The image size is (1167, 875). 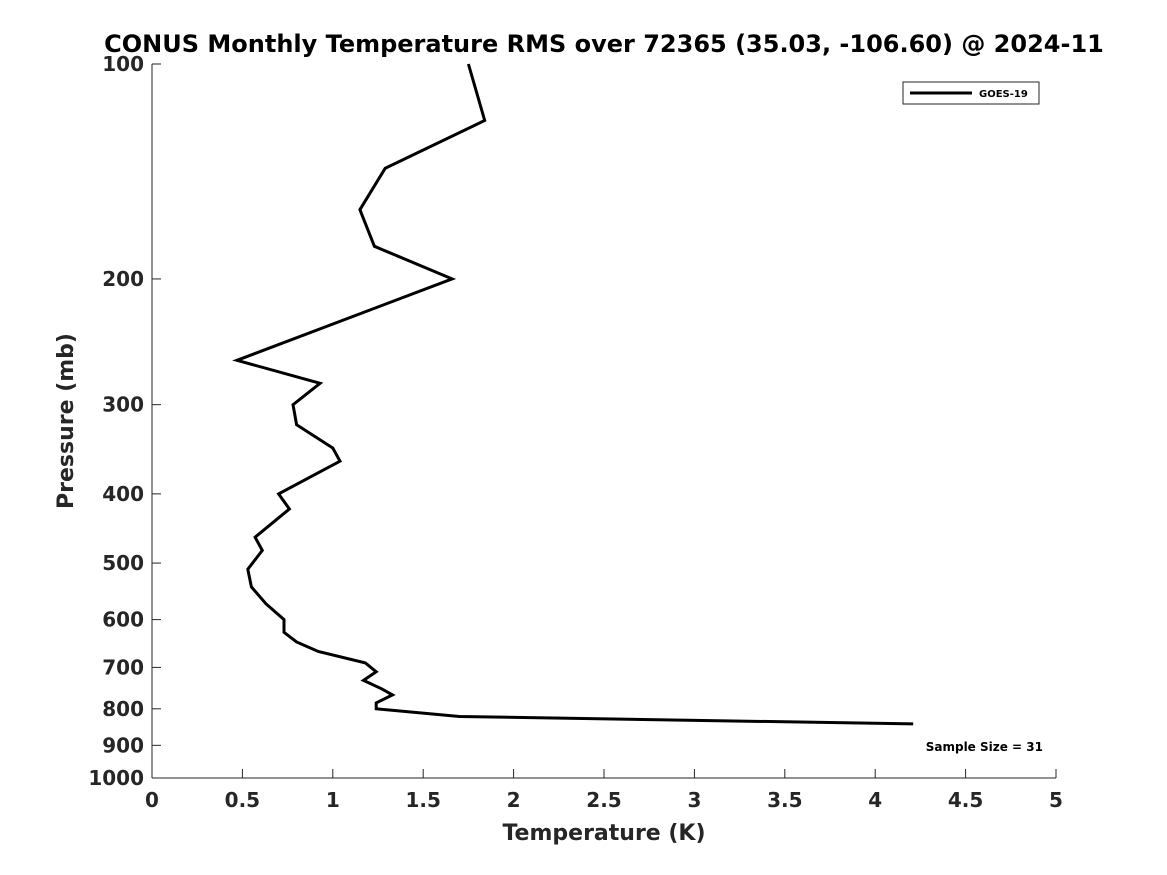 What do you see at coordinates (123, 279) in the screenshot?
I see `y-tick-label: 200` at bounding box center [123, 279].